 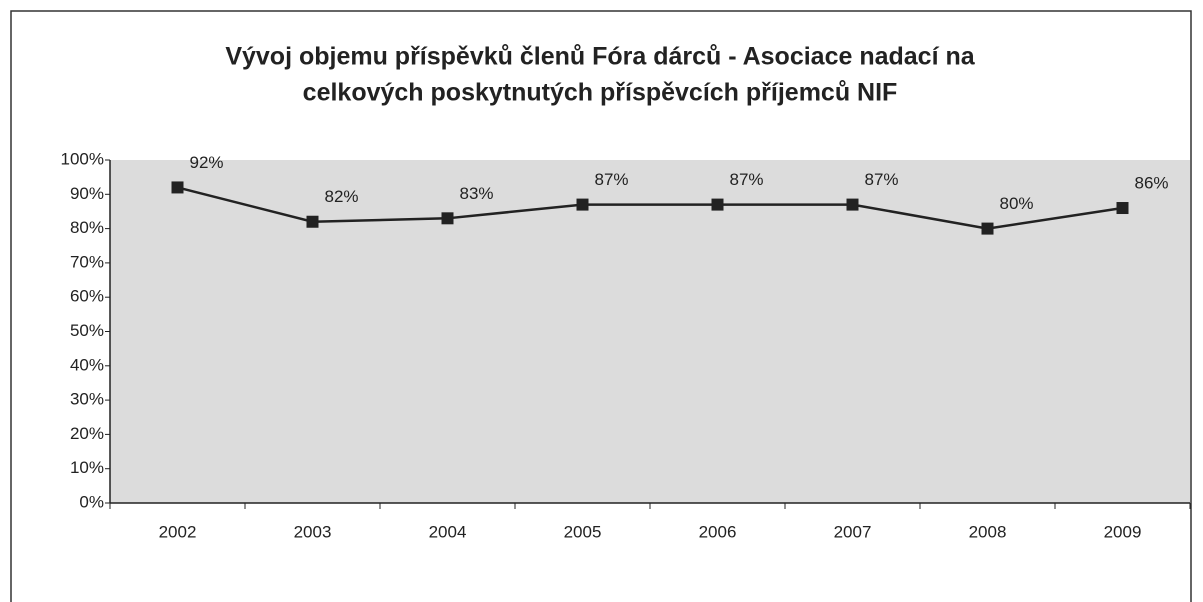 What do you see at coordinates (1123, 531) in the screenshot?
I see `x-tick-label: 2009` at bounding box center [1123, 531].